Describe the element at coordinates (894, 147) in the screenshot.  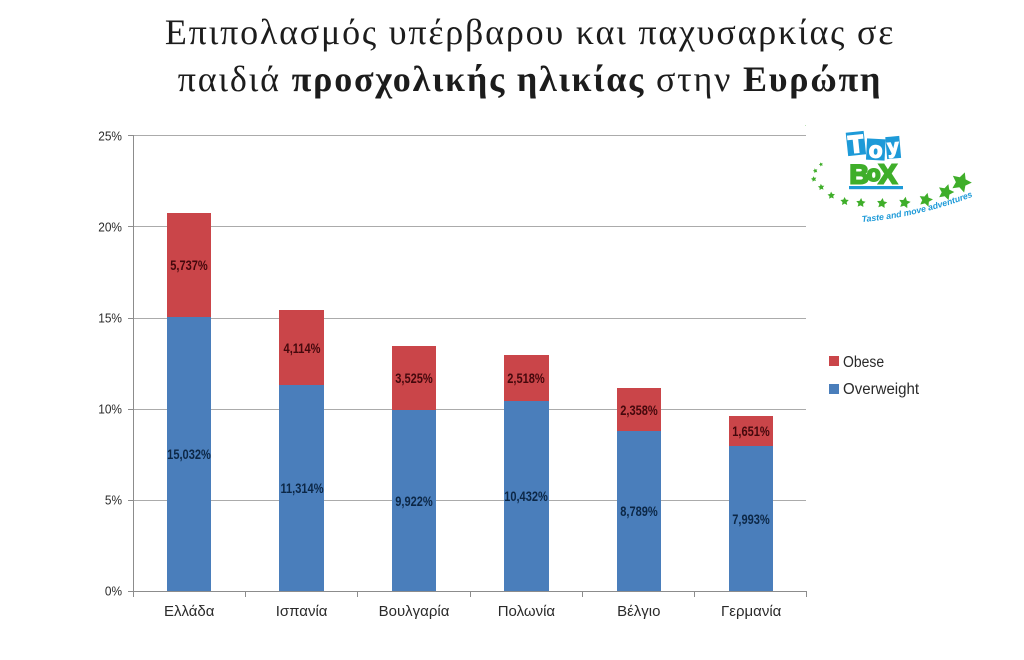
I see `svg-text: y` at that location.